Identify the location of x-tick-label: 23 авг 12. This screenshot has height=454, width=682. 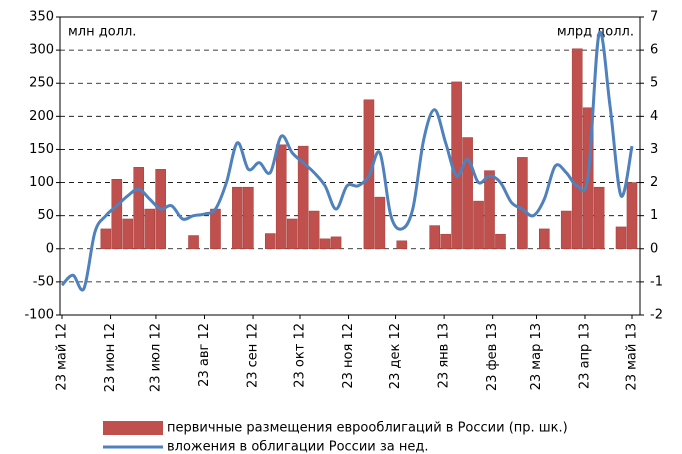
(204, 355).